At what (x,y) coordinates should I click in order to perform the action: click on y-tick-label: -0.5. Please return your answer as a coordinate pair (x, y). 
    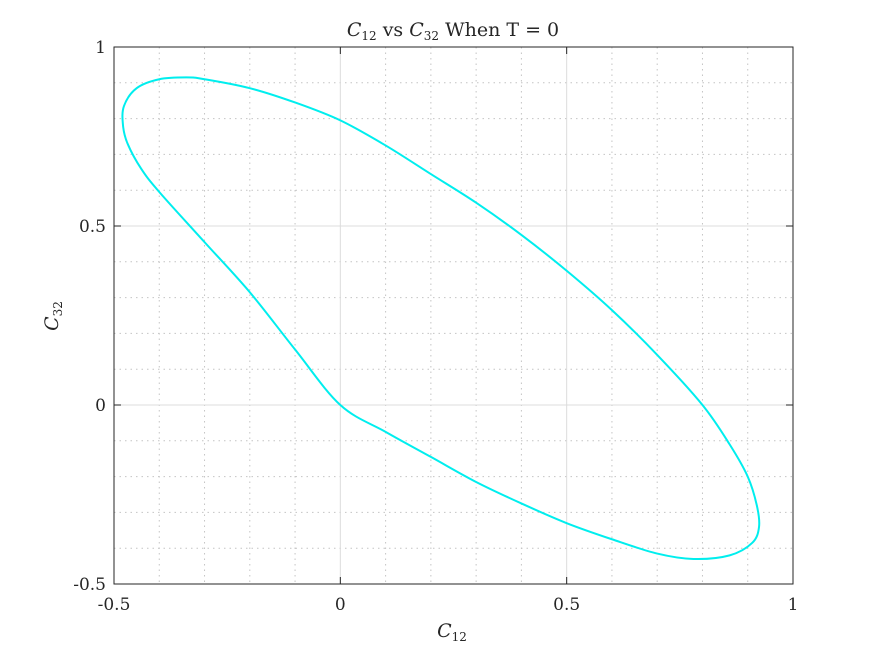
    Looking at the image, I should click on (89, 585).